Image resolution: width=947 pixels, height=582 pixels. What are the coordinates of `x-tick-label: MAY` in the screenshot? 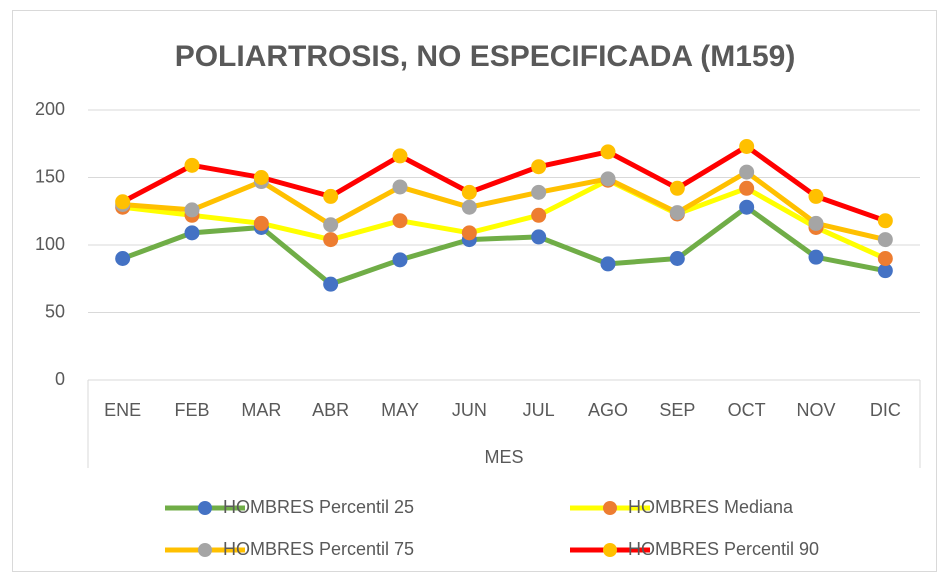 It's located at (400, 410).